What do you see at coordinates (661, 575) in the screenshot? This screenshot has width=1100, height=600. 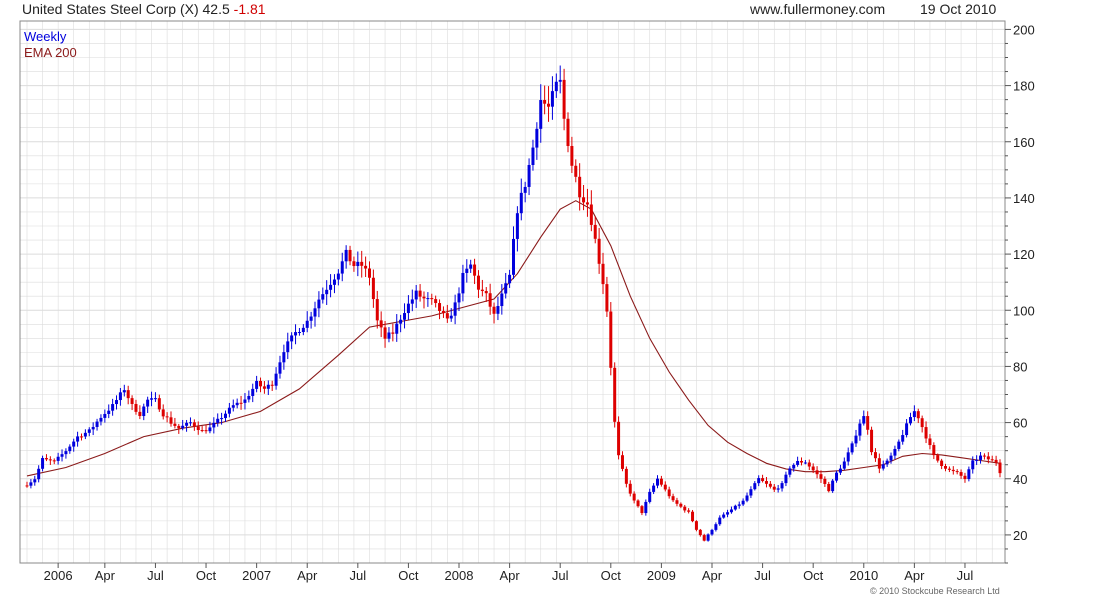 I see `x-tick-label: 2009` at bounding box center [661, 575].